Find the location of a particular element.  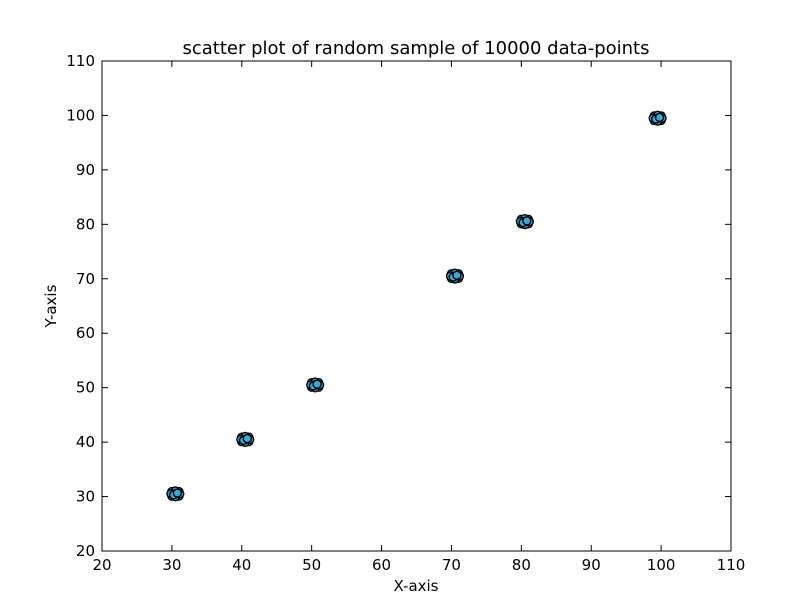

x-tick-label: 70 is located at coordinates (451, 565).